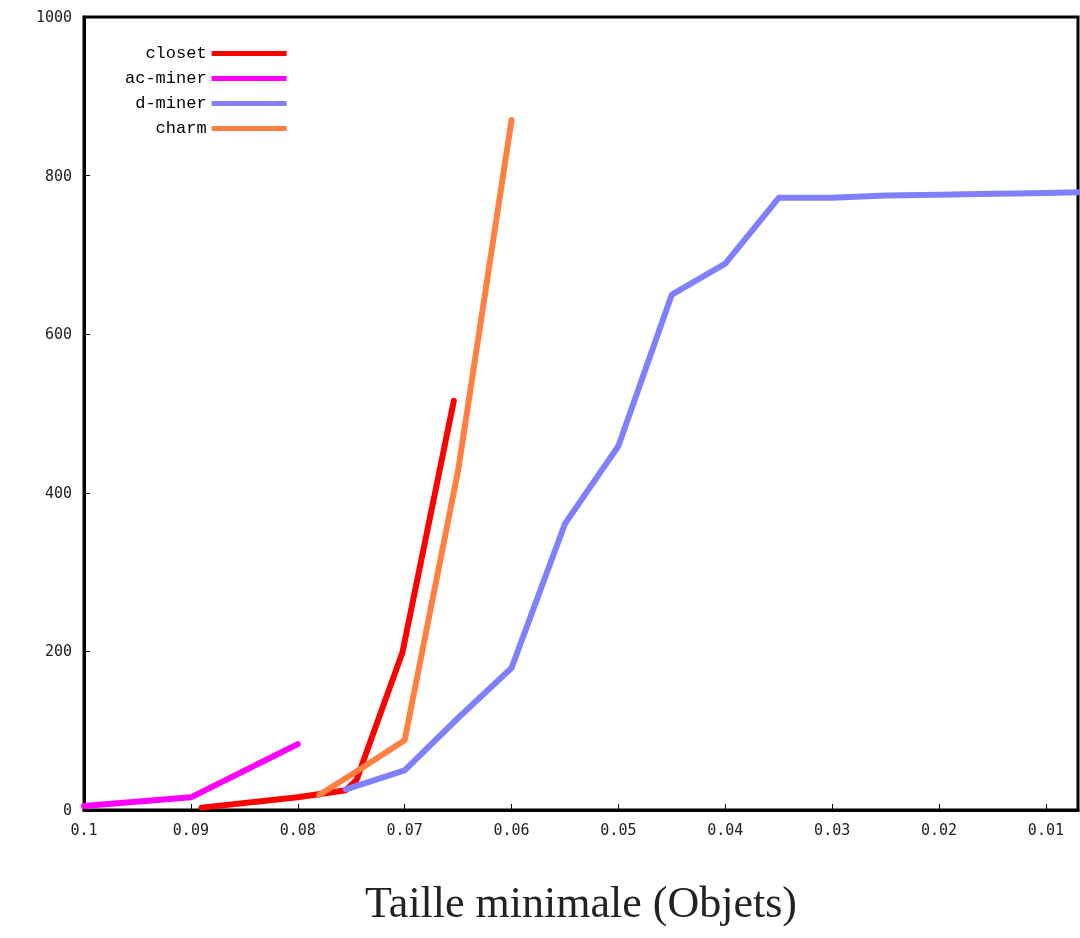 The height and width of the screenshot is (938, 1080). Describe the element at coordinates (181, 128) in the screenshot. I see `legend-label: charm` at that location.